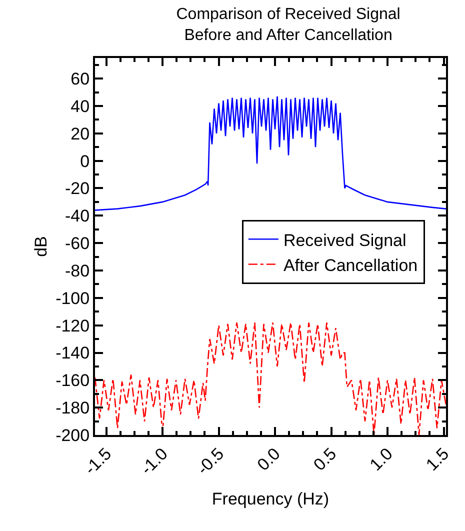 The width and height of the screenshot is (465, 531). I want to click on x-axis-title: Frequency (Hz), so click(271, 498).